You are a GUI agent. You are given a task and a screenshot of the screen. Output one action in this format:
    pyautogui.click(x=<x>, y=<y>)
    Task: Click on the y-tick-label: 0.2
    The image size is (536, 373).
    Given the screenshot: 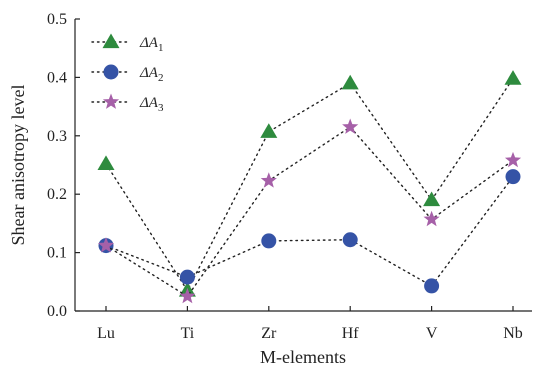 What is the action you would take?
    pyautogui.click(x=57, y=194)
    